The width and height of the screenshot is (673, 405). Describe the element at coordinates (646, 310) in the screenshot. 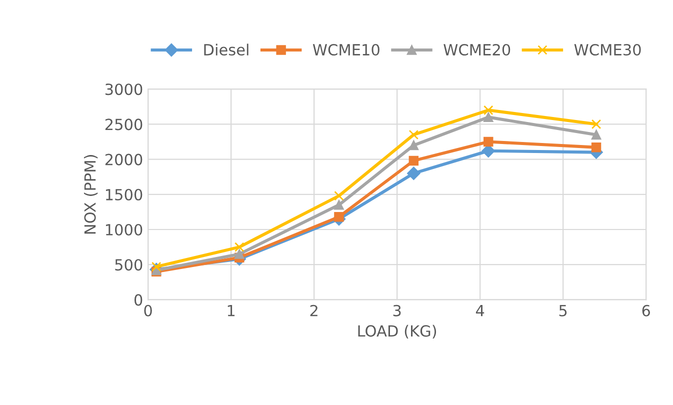

I see `x-tick-label: 6` at that location.